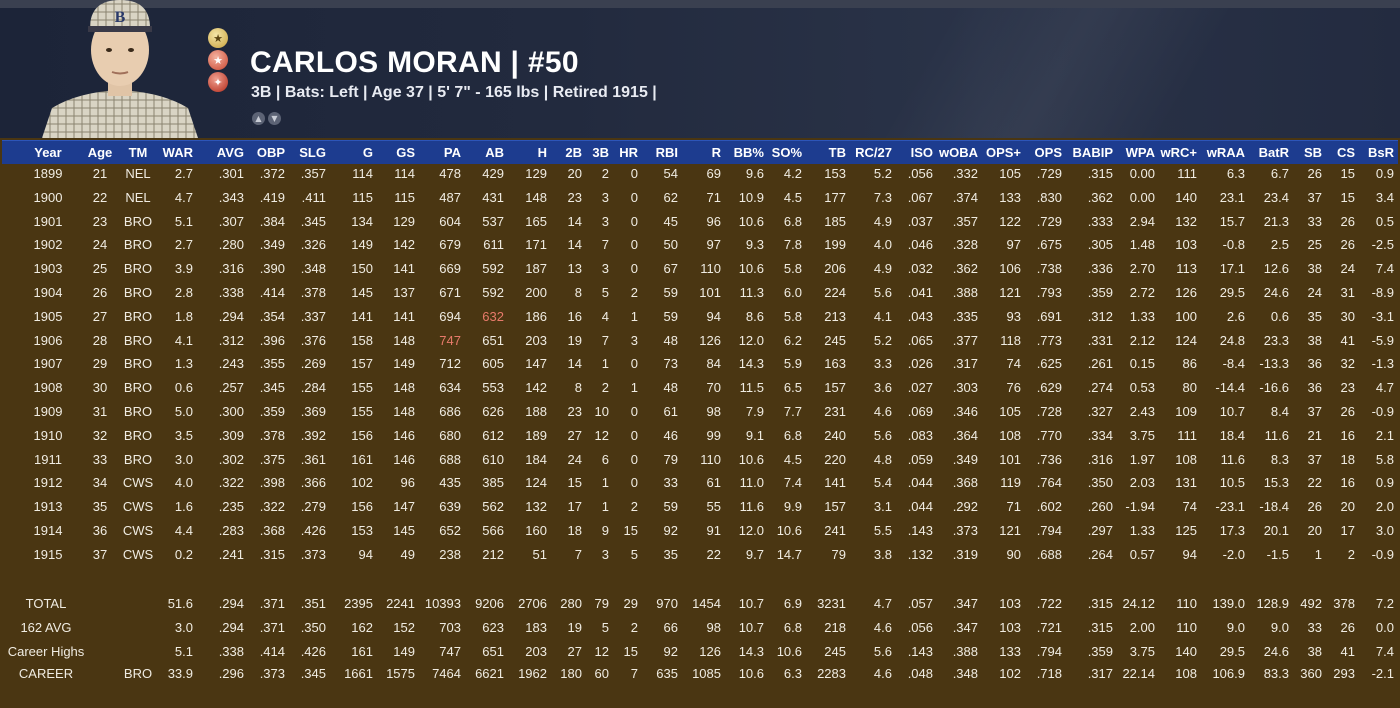  I want to click on stat-cell: 2.12, so click(1142, 340).